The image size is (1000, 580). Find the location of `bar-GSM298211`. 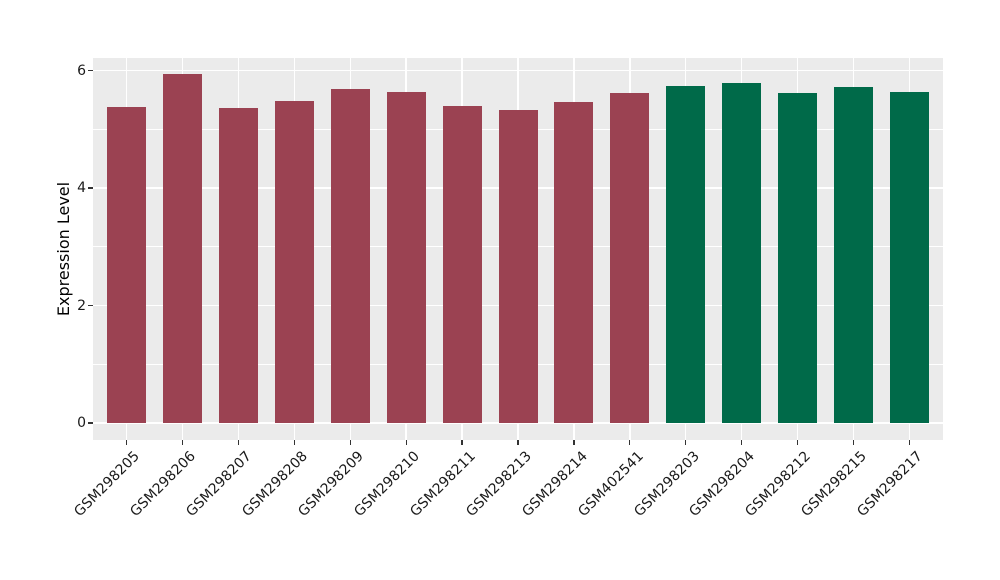

bar-GSM298211 is located at coordinates (462, 264).